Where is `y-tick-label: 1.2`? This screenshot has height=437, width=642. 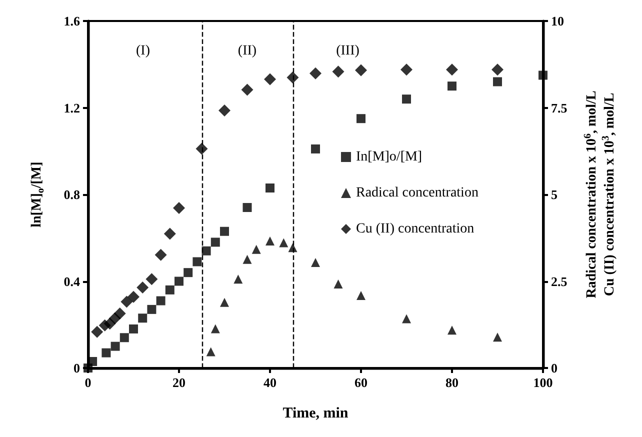 y-tick-label: 1.2 is located at coordinates (72, 108).